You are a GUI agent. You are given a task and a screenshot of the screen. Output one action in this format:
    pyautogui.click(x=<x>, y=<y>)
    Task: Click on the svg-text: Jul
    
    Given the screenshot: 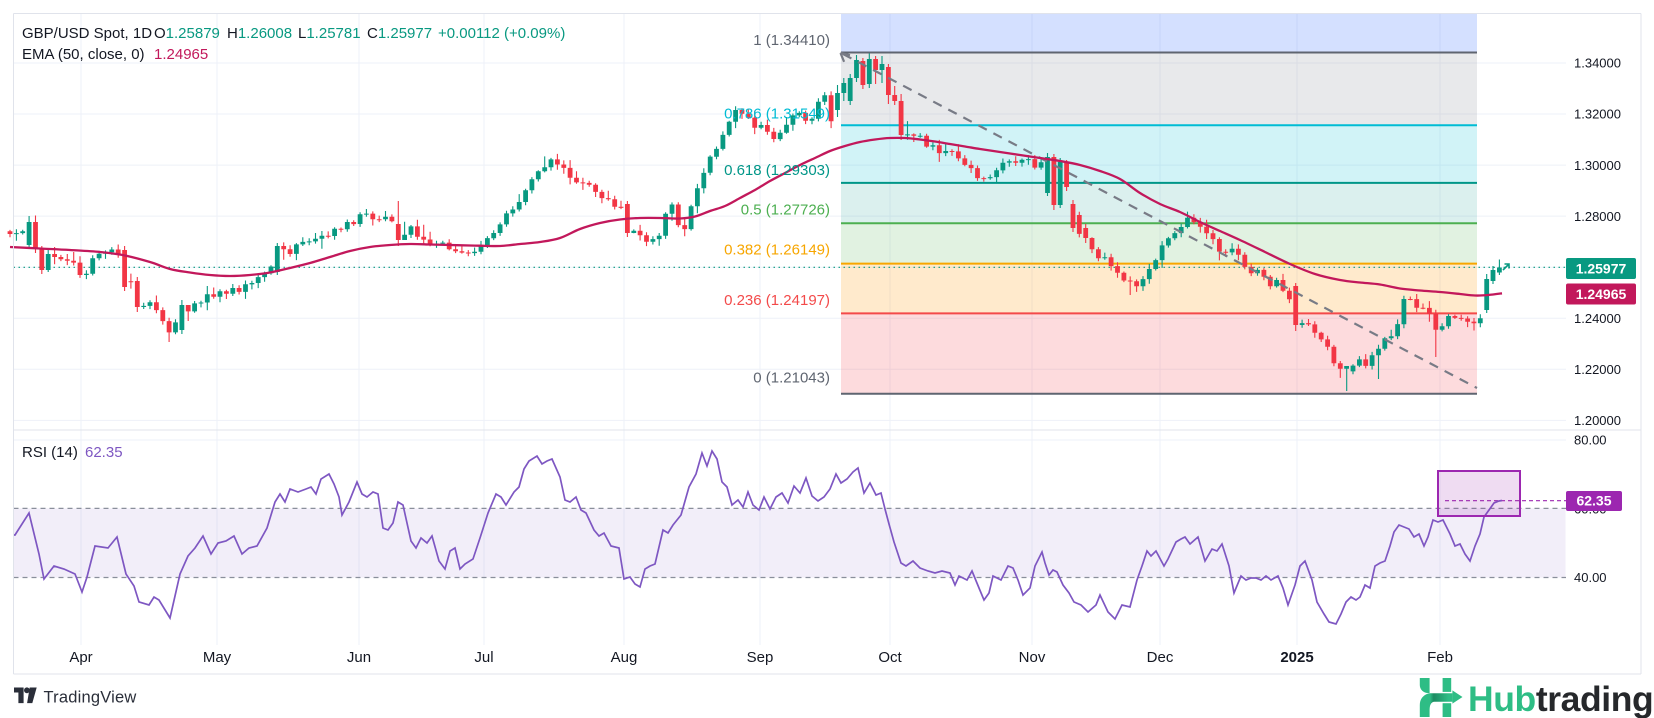 What is the action you would take?
    pyautogui.click(x=483, y=657)
    